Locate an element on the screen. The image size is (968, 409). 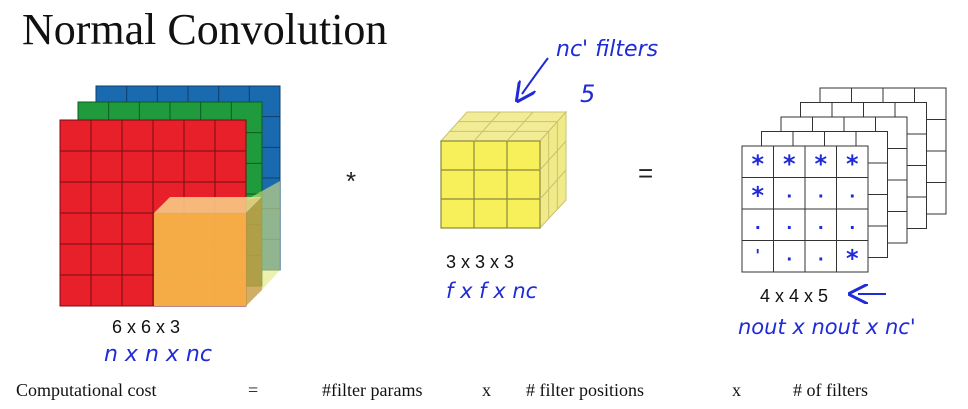
output-cell-mark: ' is located at coordinates (757, 254).